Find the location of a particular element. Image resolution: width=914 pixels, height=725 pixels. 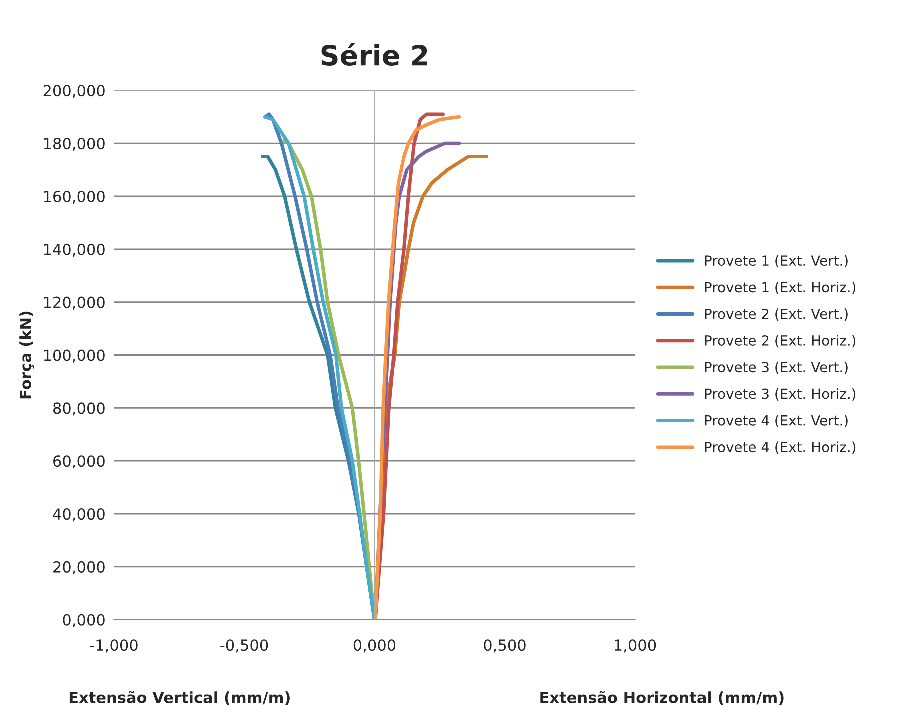

x-axis-title: Extensão Vertical (mm/m) is located at coordinates (180, 698).